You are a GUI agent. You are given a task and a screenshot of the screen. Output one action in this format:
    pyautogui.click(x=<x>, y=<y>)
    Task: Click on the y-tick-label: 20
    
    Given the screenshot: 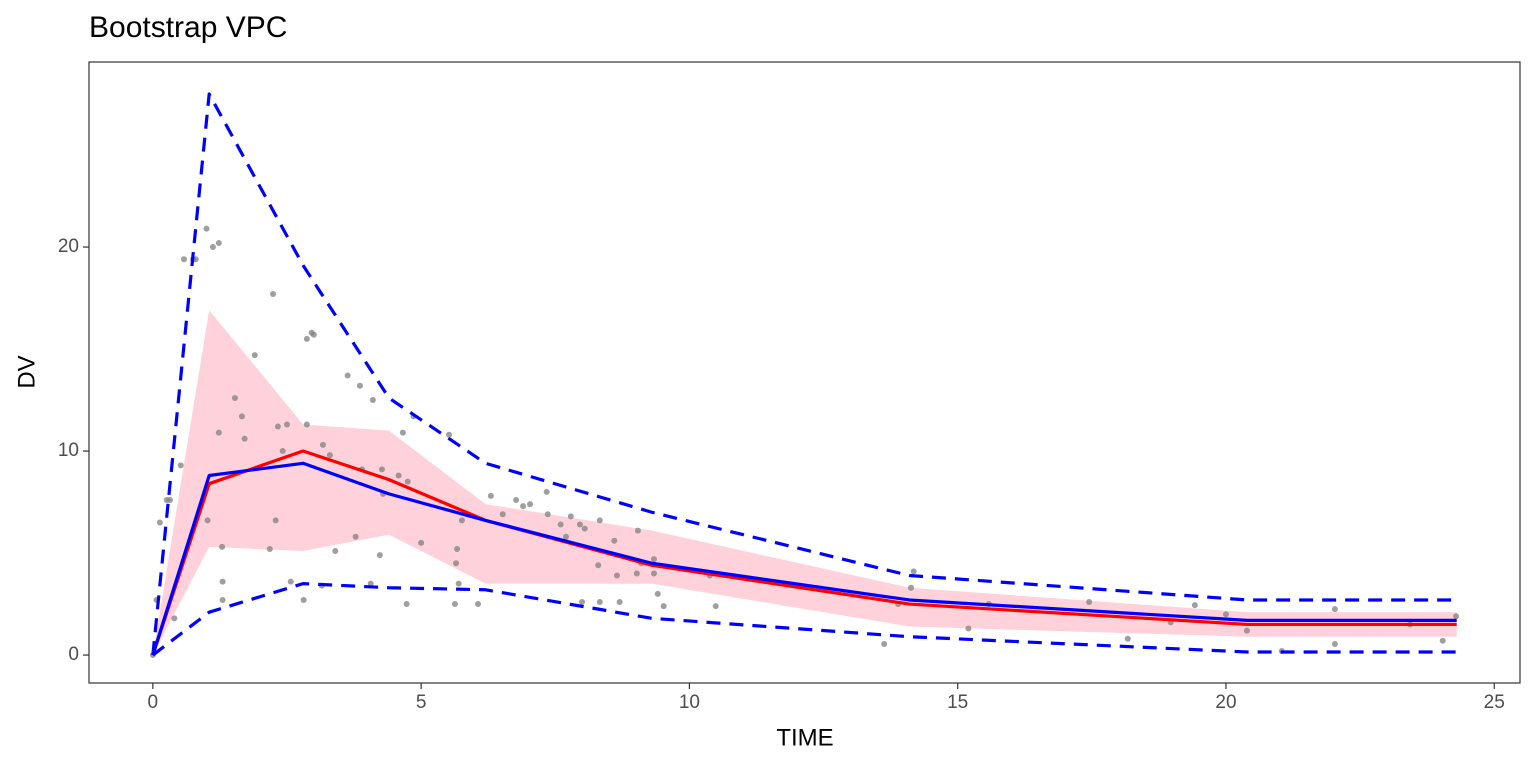 What is the action you would take?
    pyautogui.click(x=68, y=246)
    